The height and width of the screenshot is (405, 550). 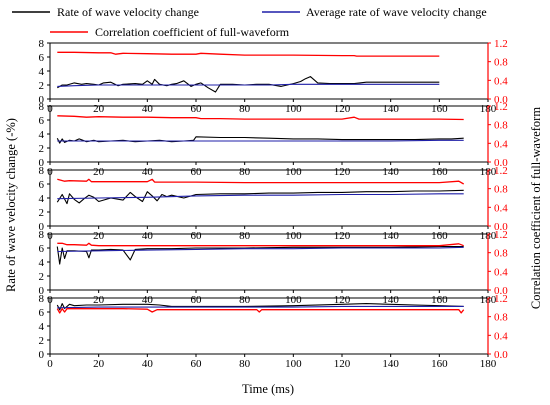 I want to click on y-axis-left-label: Rate of wave velocity change (-%), so click(x=11, y=205).